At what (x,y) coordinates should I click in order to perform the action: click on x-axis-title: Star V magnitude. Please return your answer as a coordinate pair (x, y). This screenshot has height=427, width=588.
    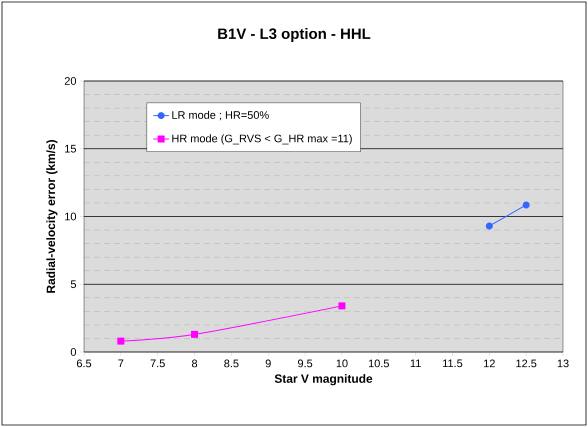
    Looking at the image, I should click on (323, 380).